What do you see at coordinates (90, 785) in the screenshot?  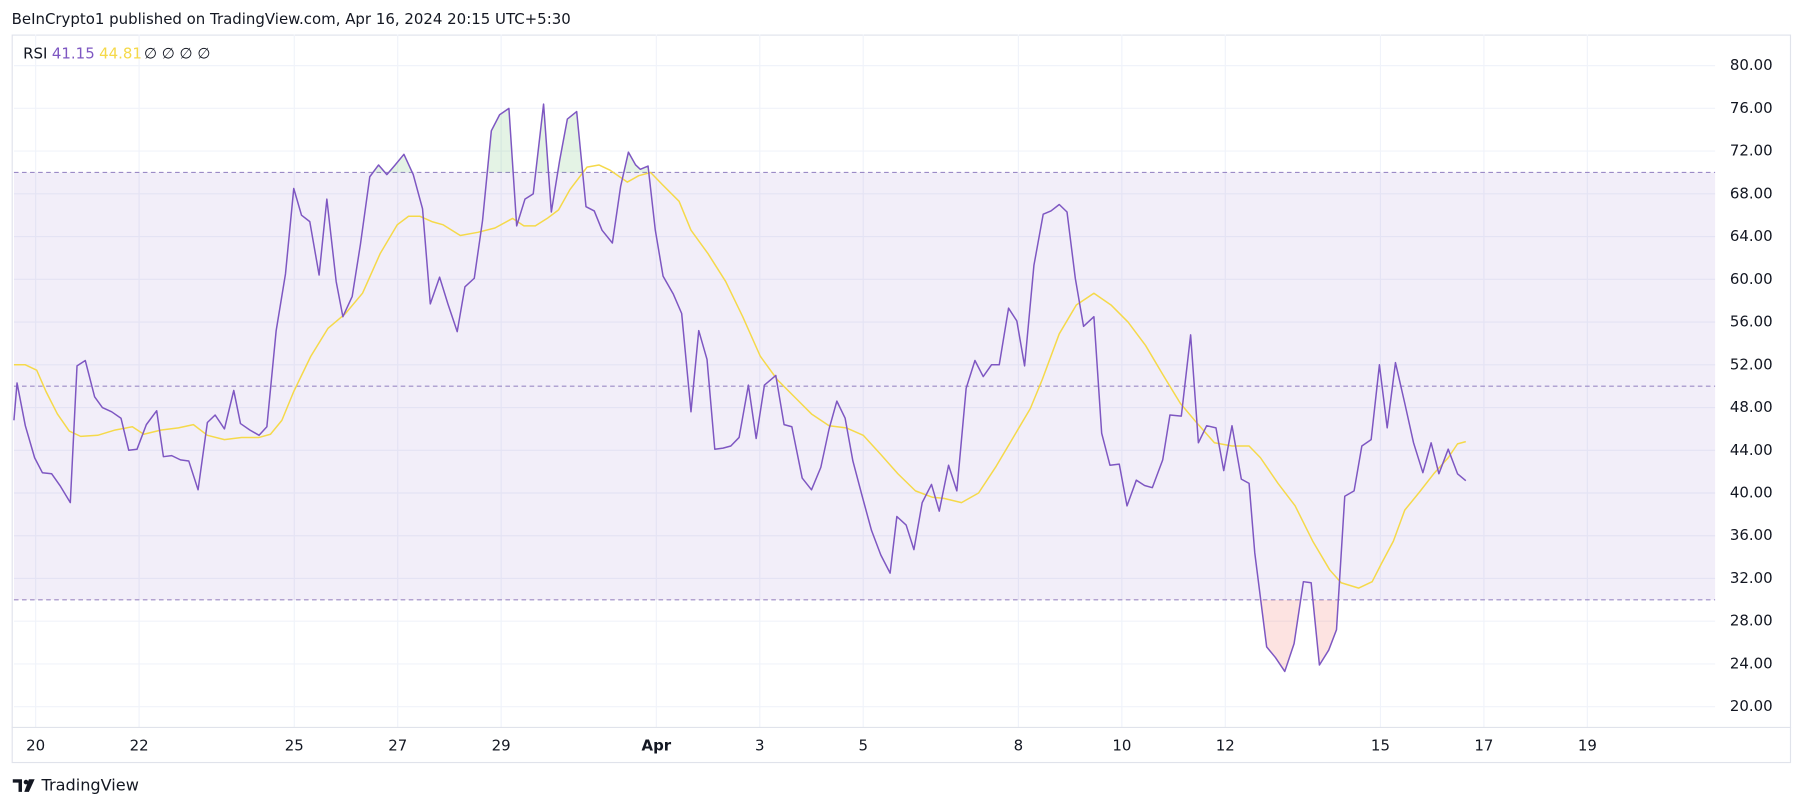 I see `footer: TradingView` at bounding box center [90, 785].